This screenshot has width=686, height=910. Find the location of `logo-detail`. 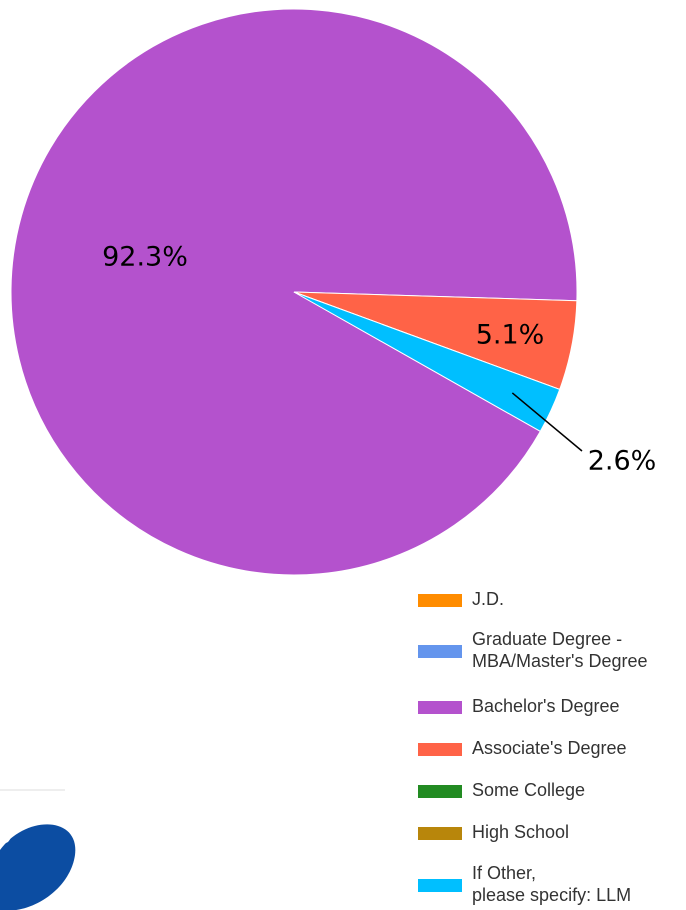

logo-detail is located at coordinates (6, 835).